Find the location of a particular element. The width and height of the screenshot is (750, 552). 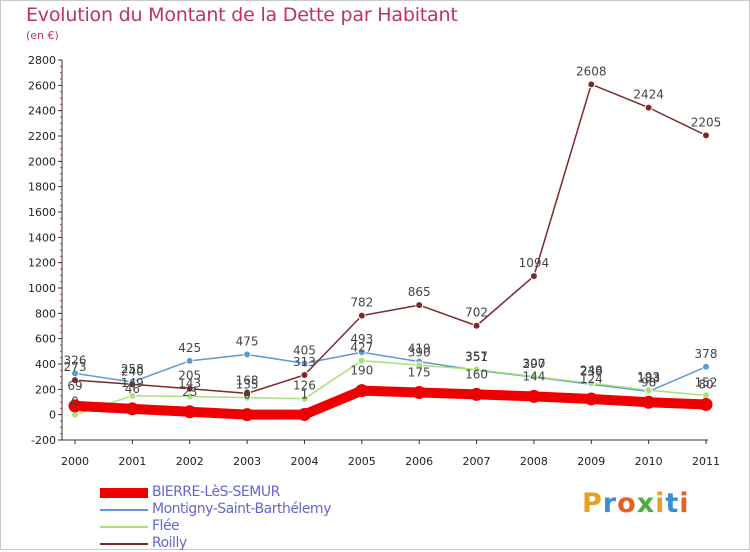

y-tick-label: 1600 is located at coordinates (42, 212).